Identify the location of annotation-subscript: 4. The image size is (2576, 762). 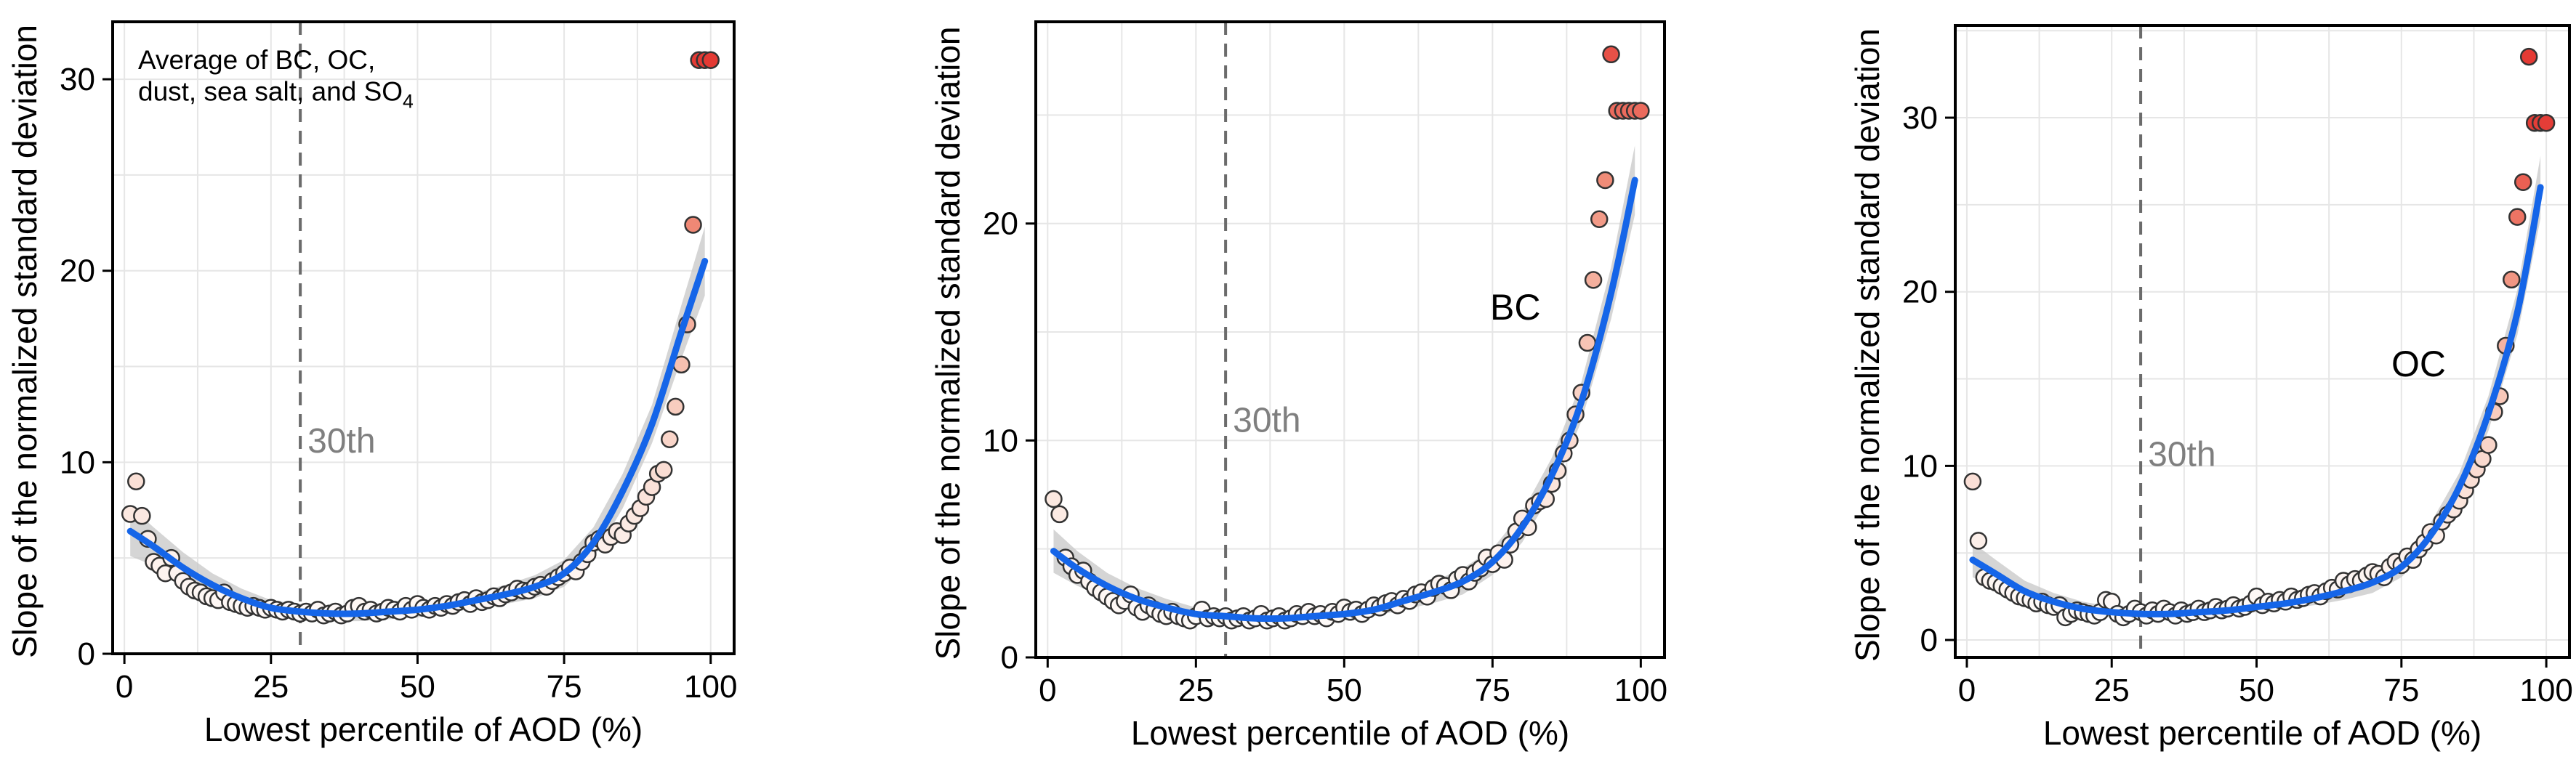
(408, 102).